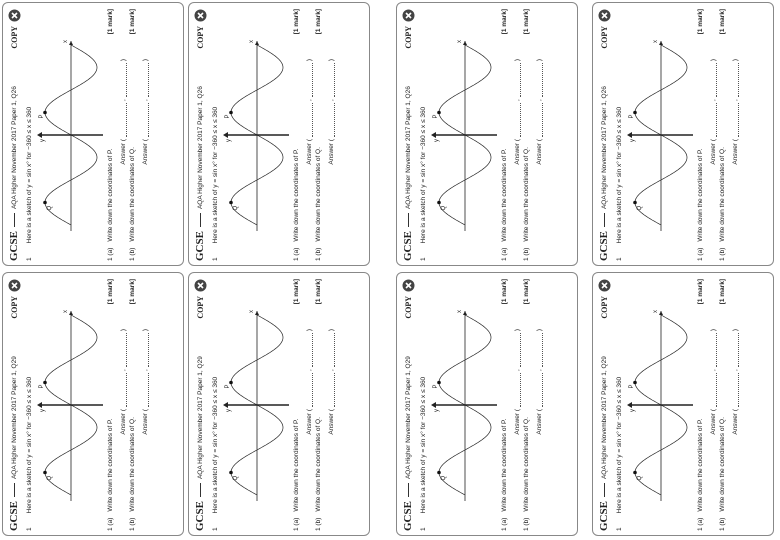 This screenshot has width=780, height=540. I want to click on part-label: 1 (b), so click(526, 524).